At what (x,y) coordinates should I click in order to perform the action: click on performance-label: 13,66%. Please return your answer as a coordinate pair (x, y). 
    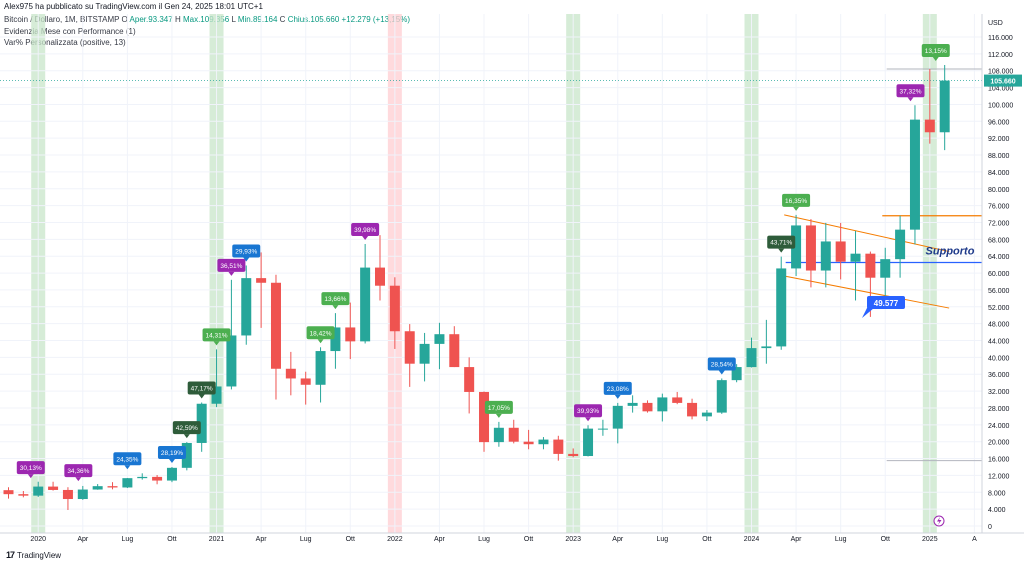
    Looking at the image, I should click on (335, 301).